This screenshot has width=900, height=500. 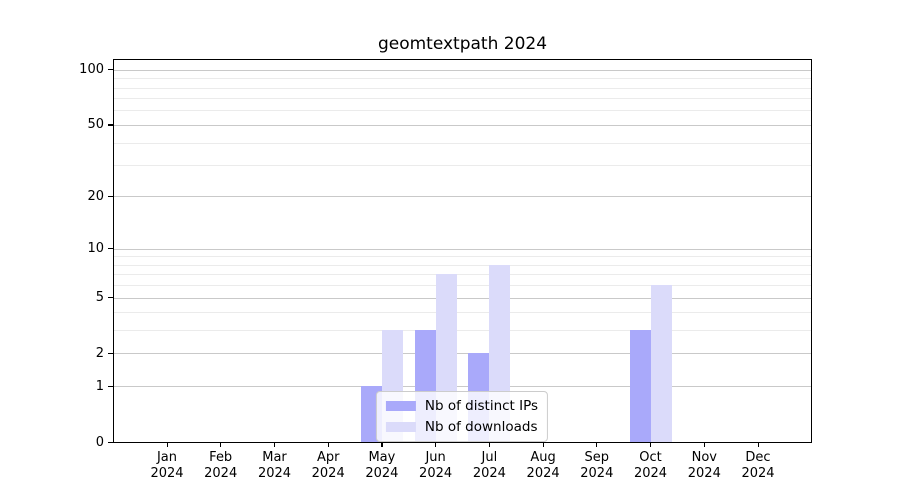 I want to click on x-tick-label: May 2024, so click(x=382, y=465).